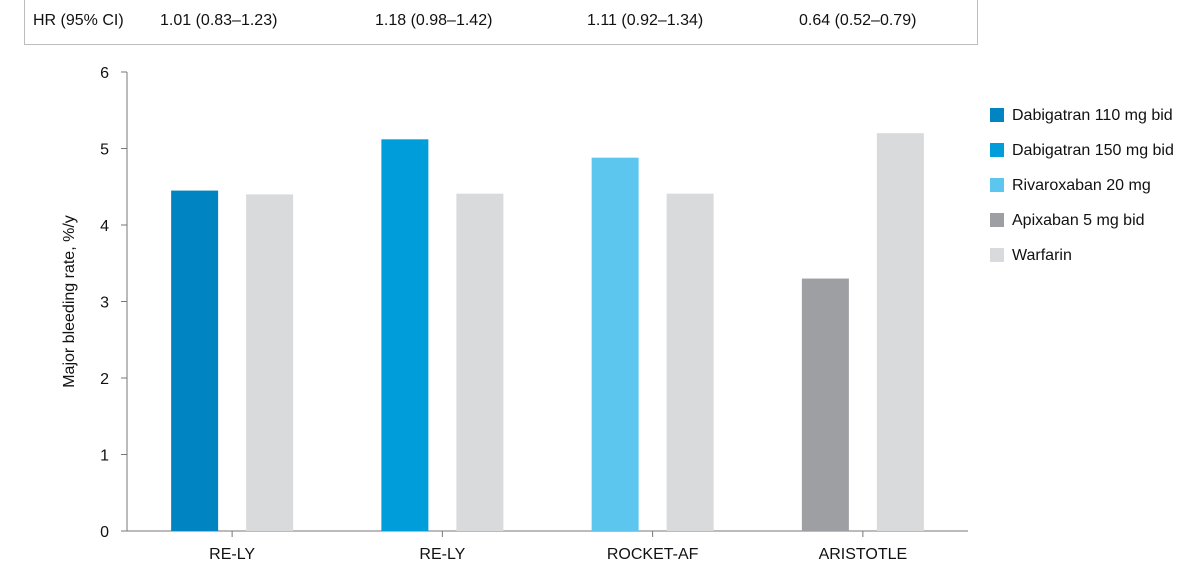 This screenshot has width=1198, height=584. I want to click on legend-label: Warfarin, so click(1042, 255).